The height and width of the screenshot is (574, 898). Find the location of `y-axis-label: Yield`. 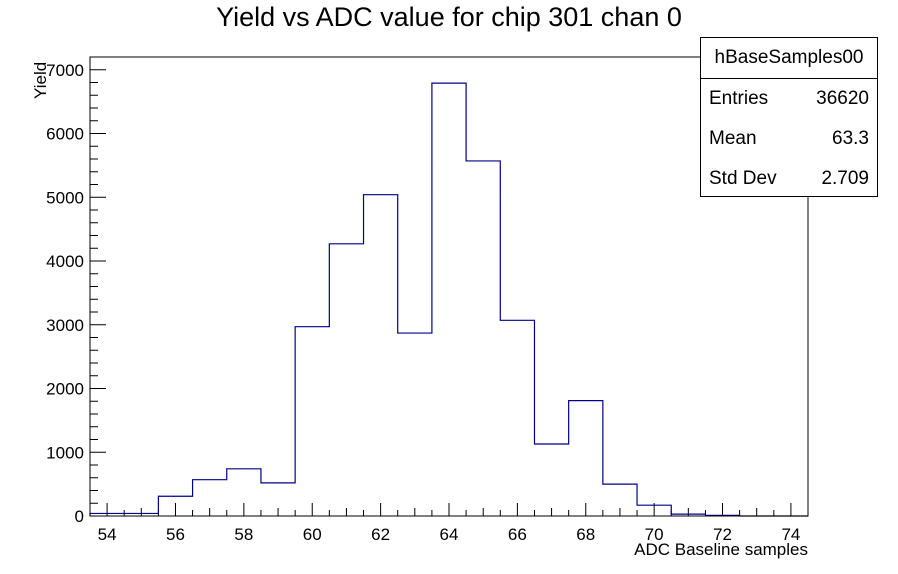

y-axis-label: Yield is located at coordinates (40, 80).